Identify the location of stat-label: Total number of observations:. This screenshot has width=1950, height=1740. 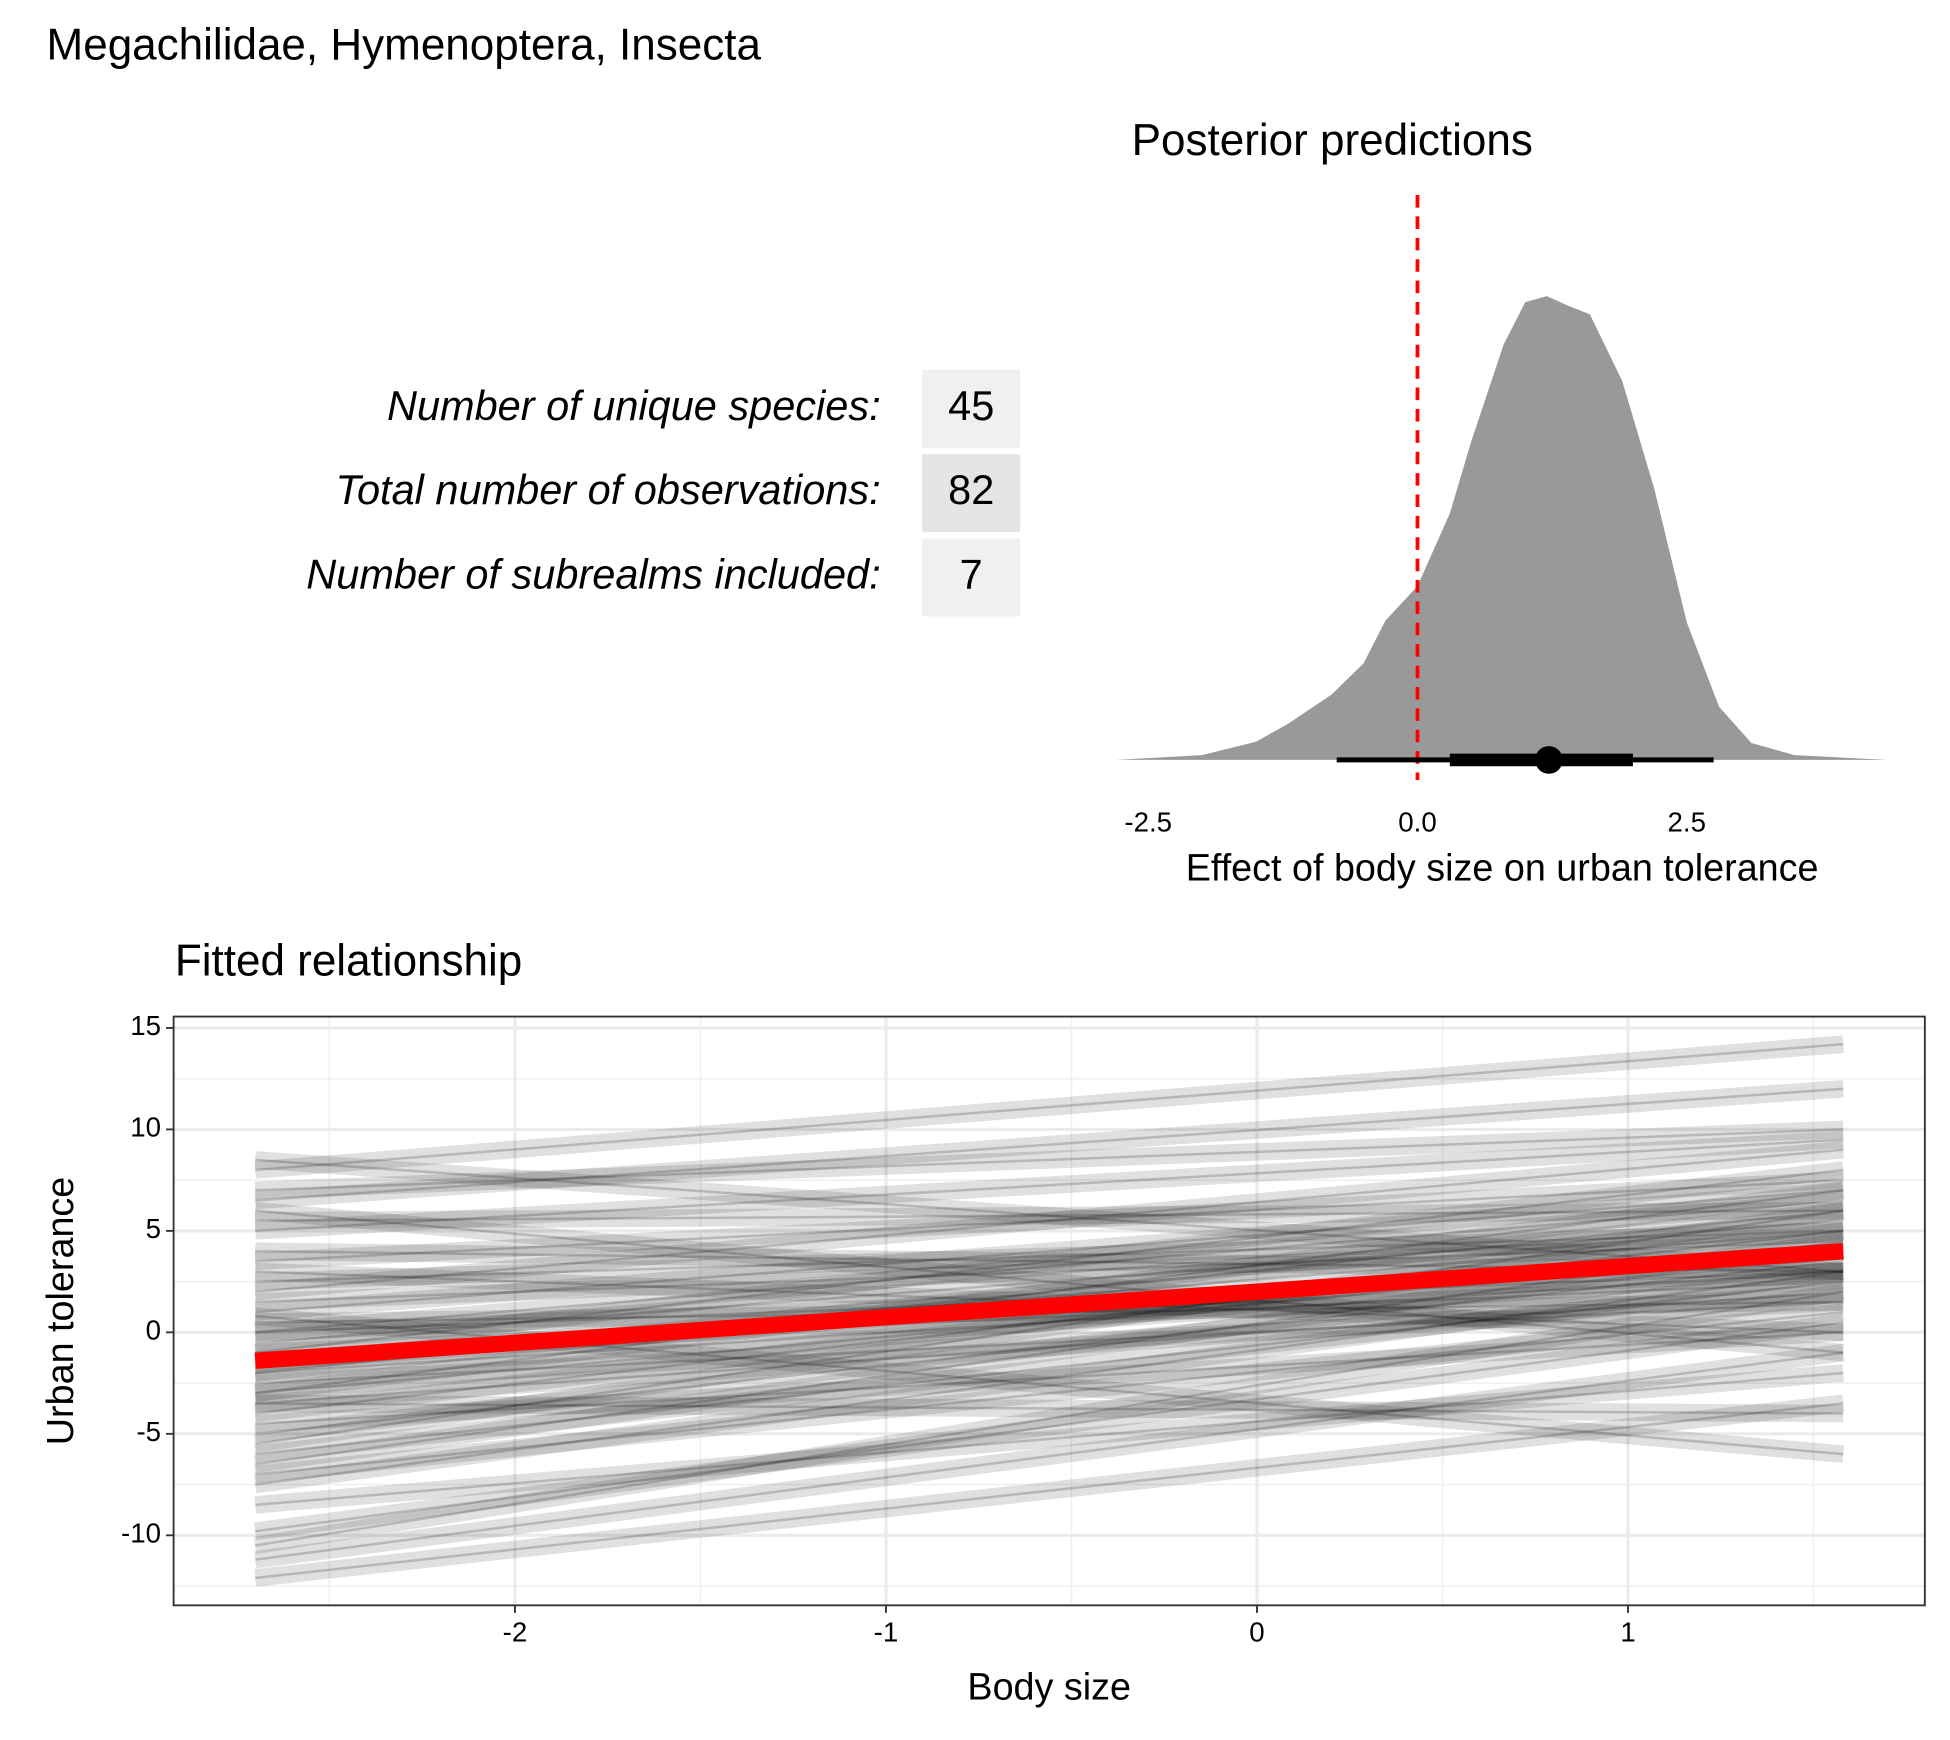
(607, 489).